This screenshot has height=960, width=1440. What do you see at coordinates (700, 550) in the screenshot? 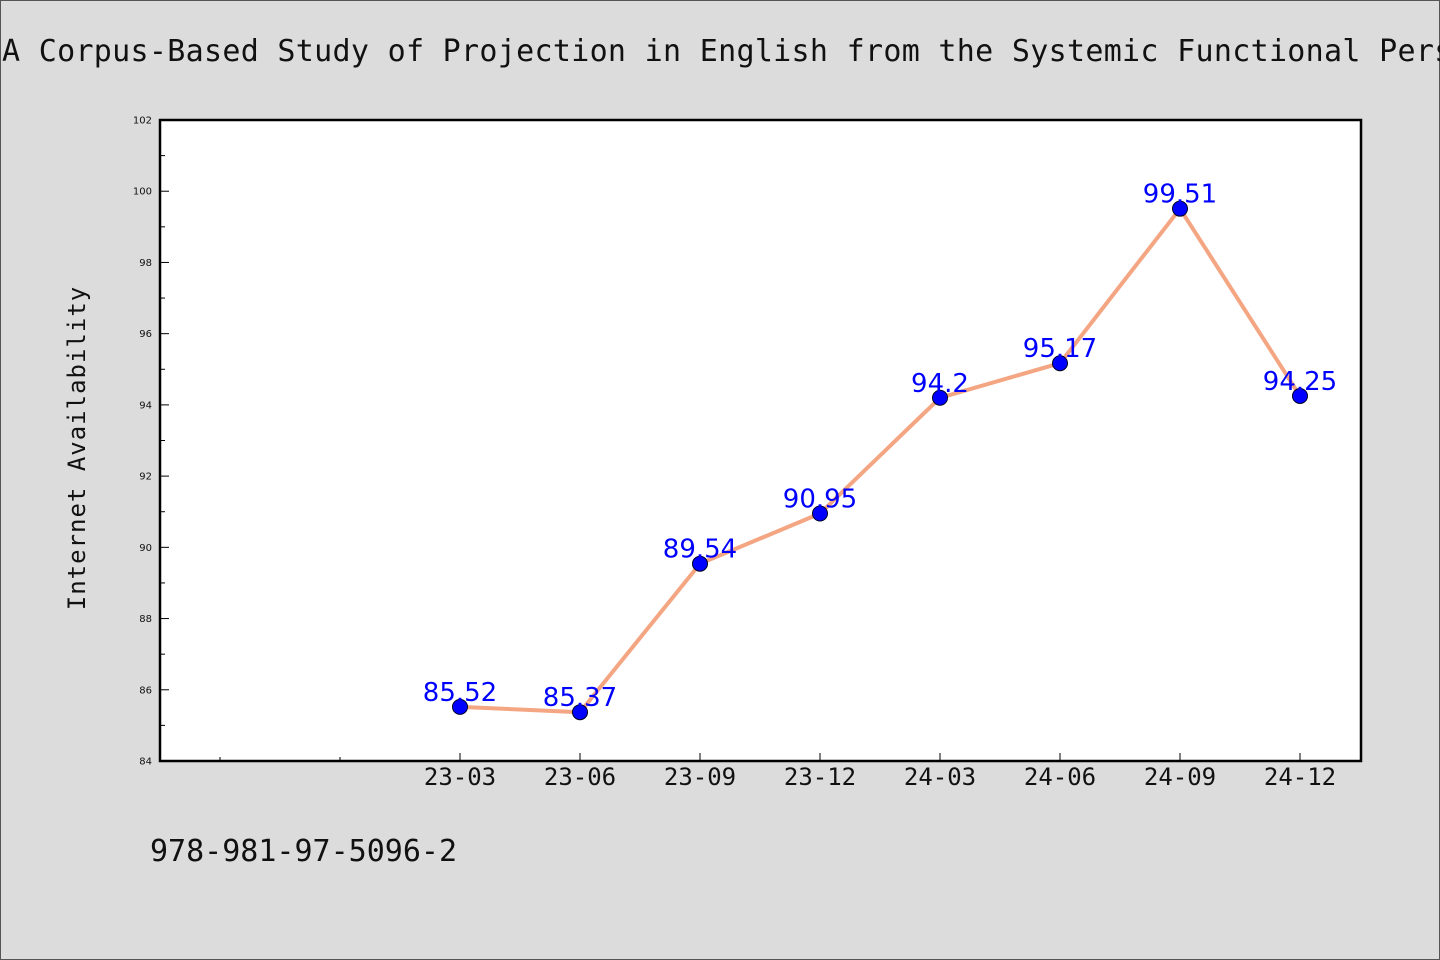
I see `data-label: 89.54` at bounding box center [700, 550].